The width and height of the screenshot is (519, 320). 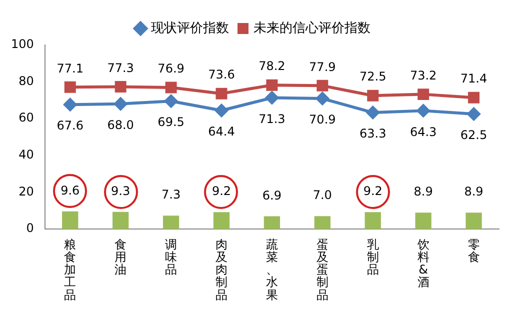 I want to click on data-label: 73.2, so click(x=423, y=75).